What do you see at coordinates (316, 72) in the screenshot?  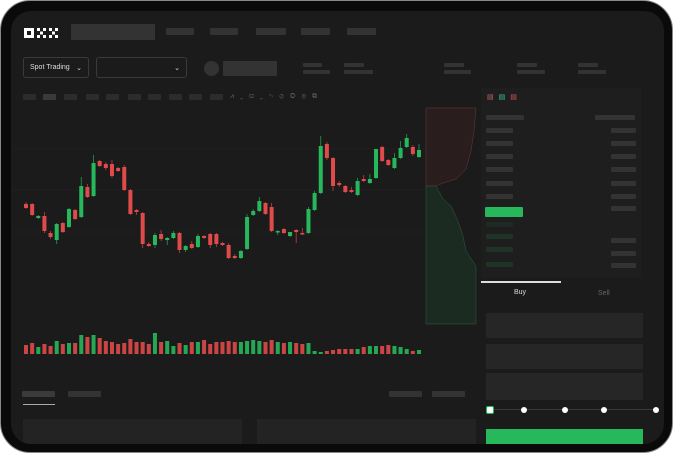 I see `stat-value` at bounding box center [316, 72].